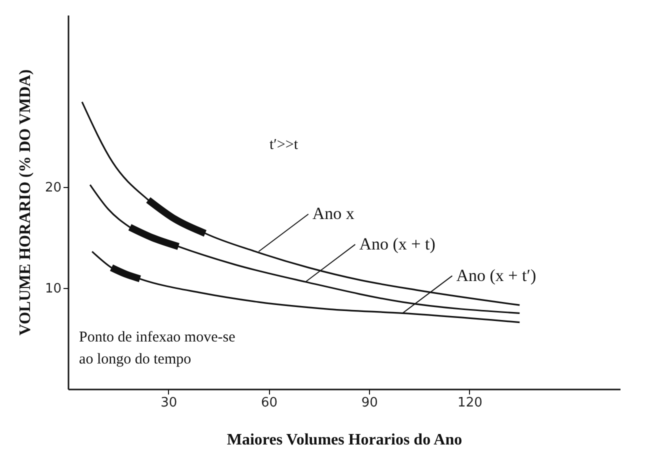  I want to click on x-tick-label: 60, so click(269, 403).